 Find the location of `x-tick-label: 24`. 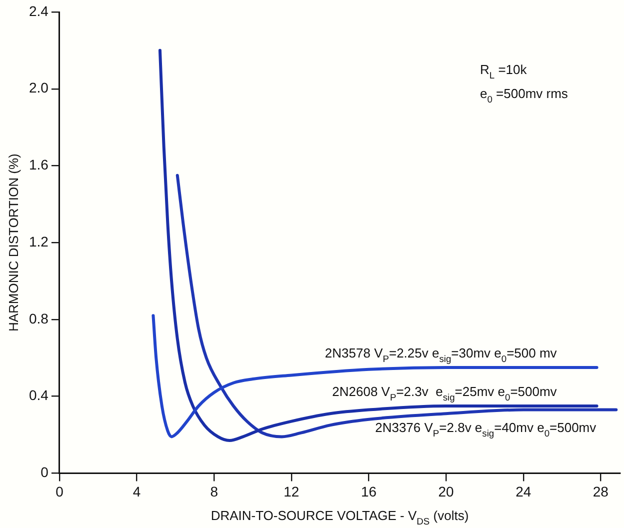

x-tick-label: 24 is located at coordinates (524, 491).